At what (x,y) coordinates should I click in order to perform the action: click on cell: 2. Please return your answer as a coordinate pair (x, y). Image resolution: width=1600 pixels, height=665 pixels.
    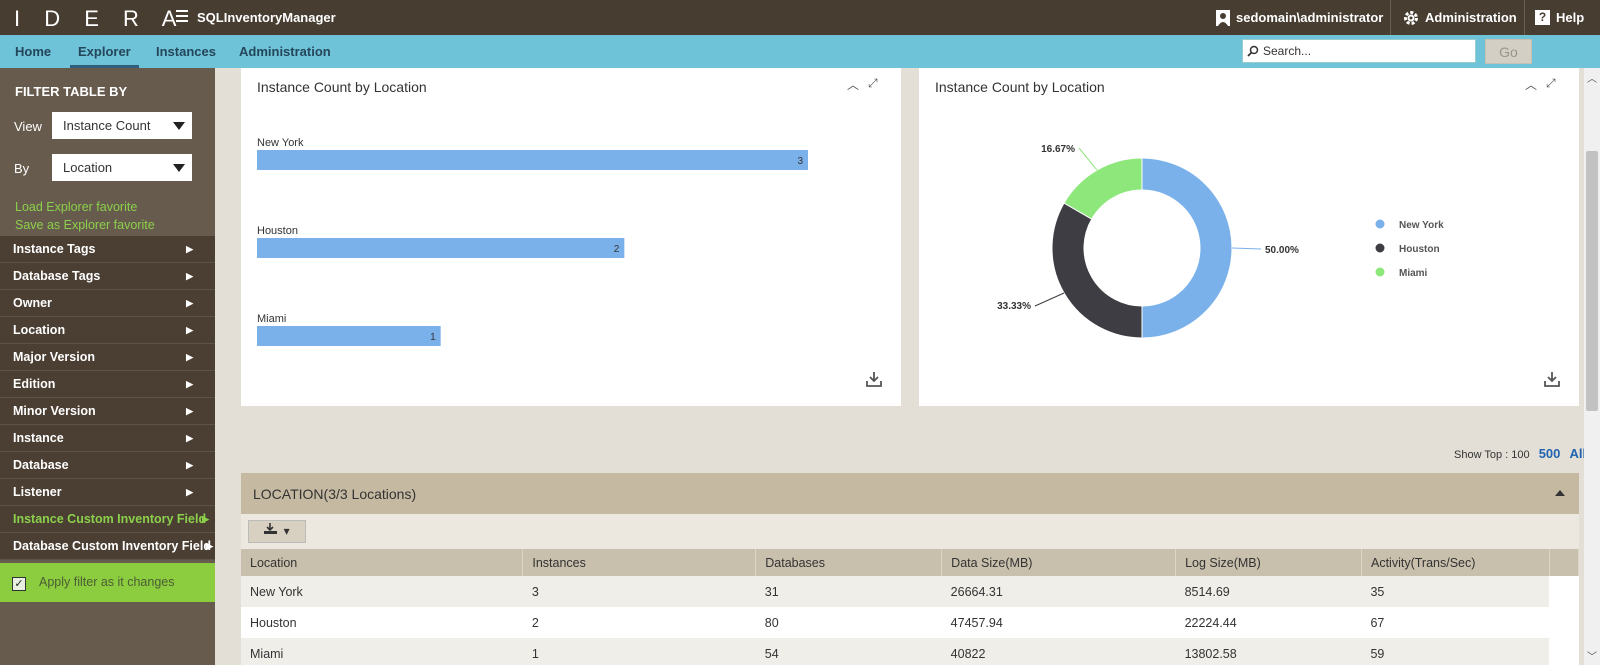
    Looking at the image, I should click on (639, 622).